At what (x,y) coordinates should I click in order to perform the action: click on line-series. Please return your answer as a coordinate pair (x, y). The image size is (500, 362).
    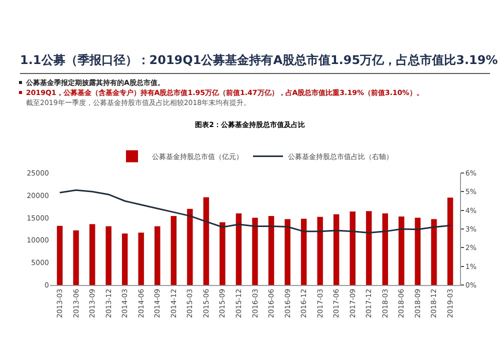
    Looking at the image, I should click on (255, 211).